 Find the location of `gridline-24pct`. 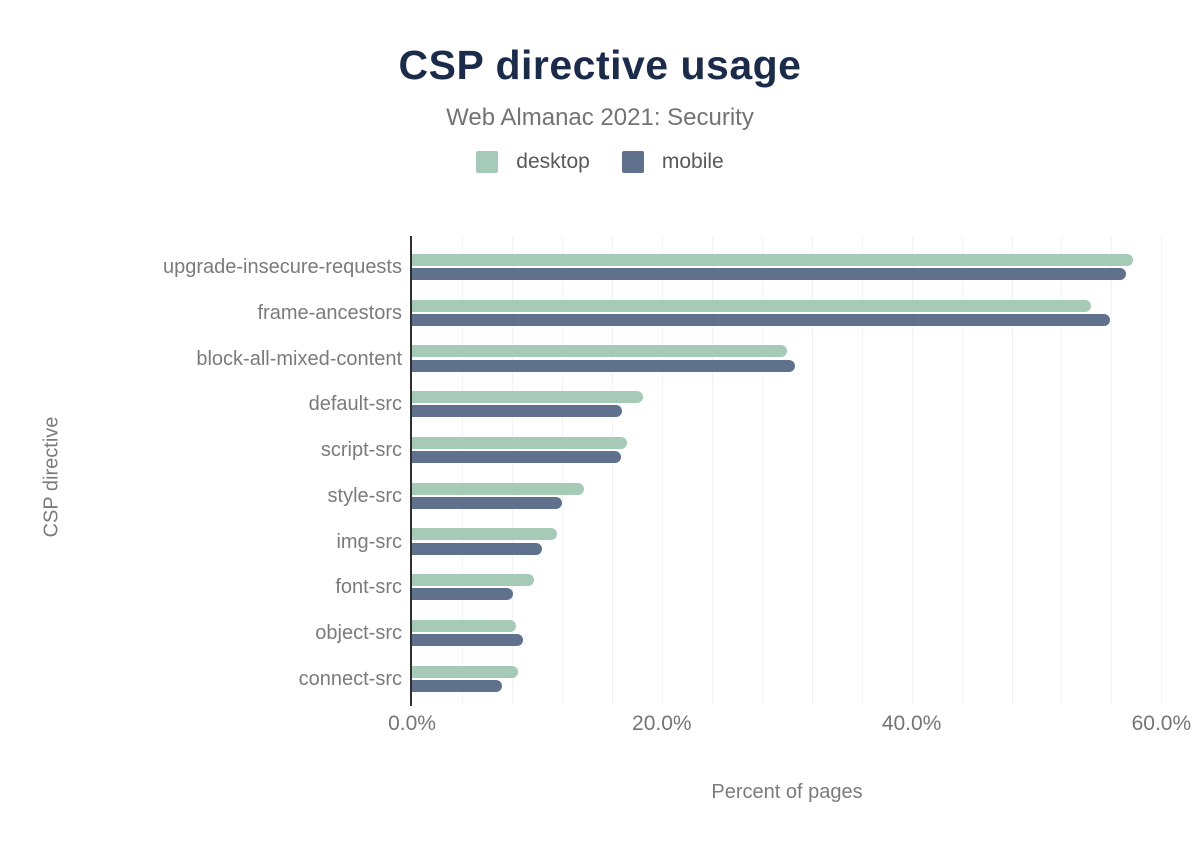

gridline-24pct is located at coordinates (712, 470).